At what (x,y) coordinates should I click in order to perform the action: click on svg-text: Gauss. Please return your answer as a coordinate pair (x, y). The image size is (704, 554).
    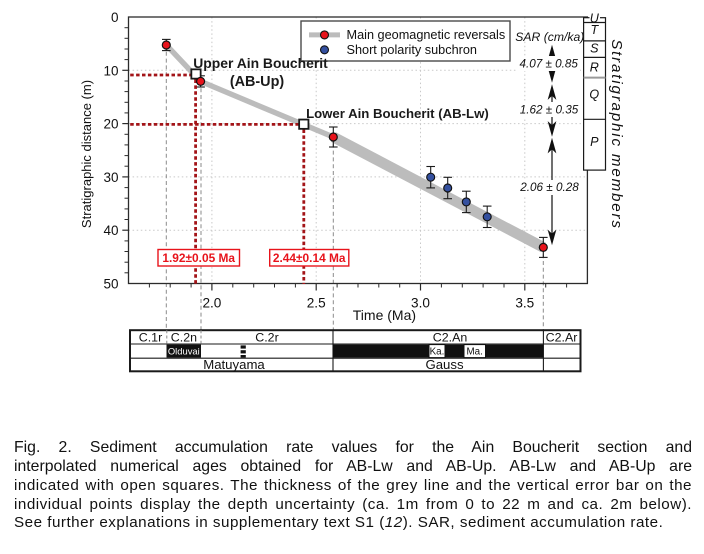
    Looking at the image, I should click on (444, 364).